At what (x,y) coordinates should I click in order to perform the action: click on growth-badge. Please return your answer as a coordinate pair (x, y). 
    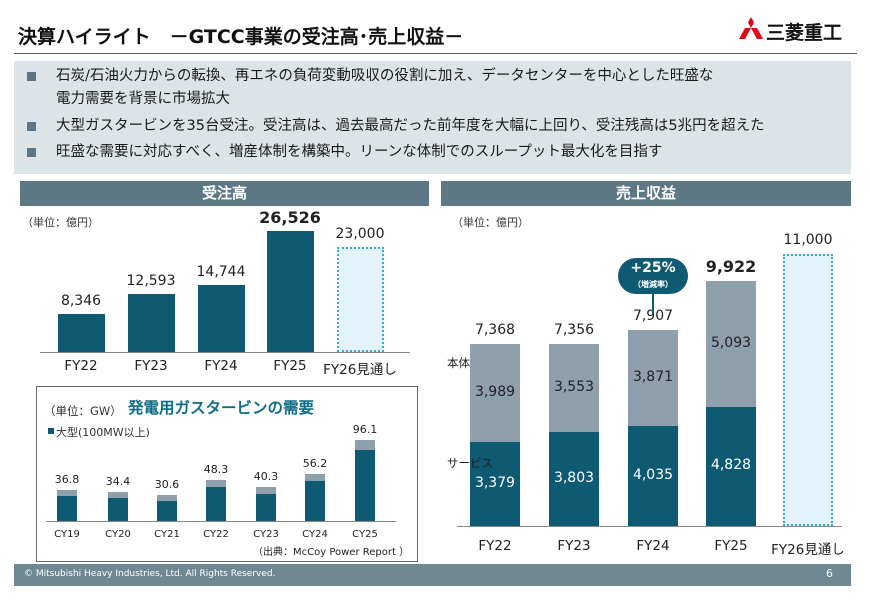
    Looking at the image, I should click on (653, 276).